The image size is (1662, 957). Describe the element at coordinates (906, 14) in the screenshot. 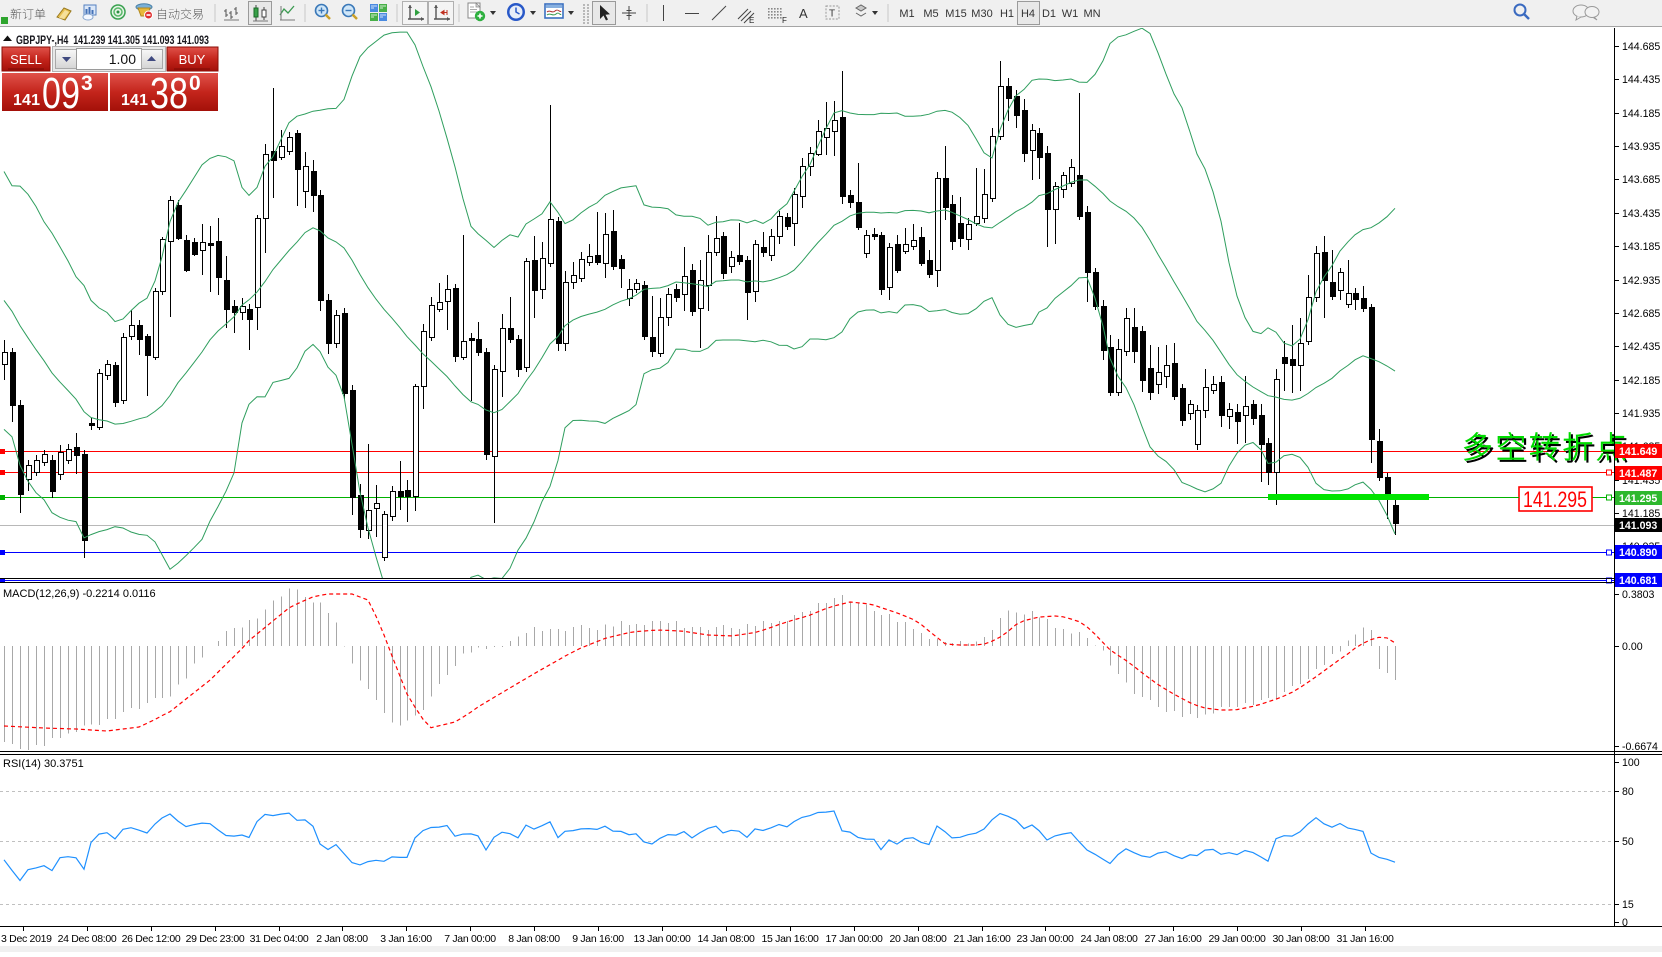

I see `svg-text: M1` at that location.